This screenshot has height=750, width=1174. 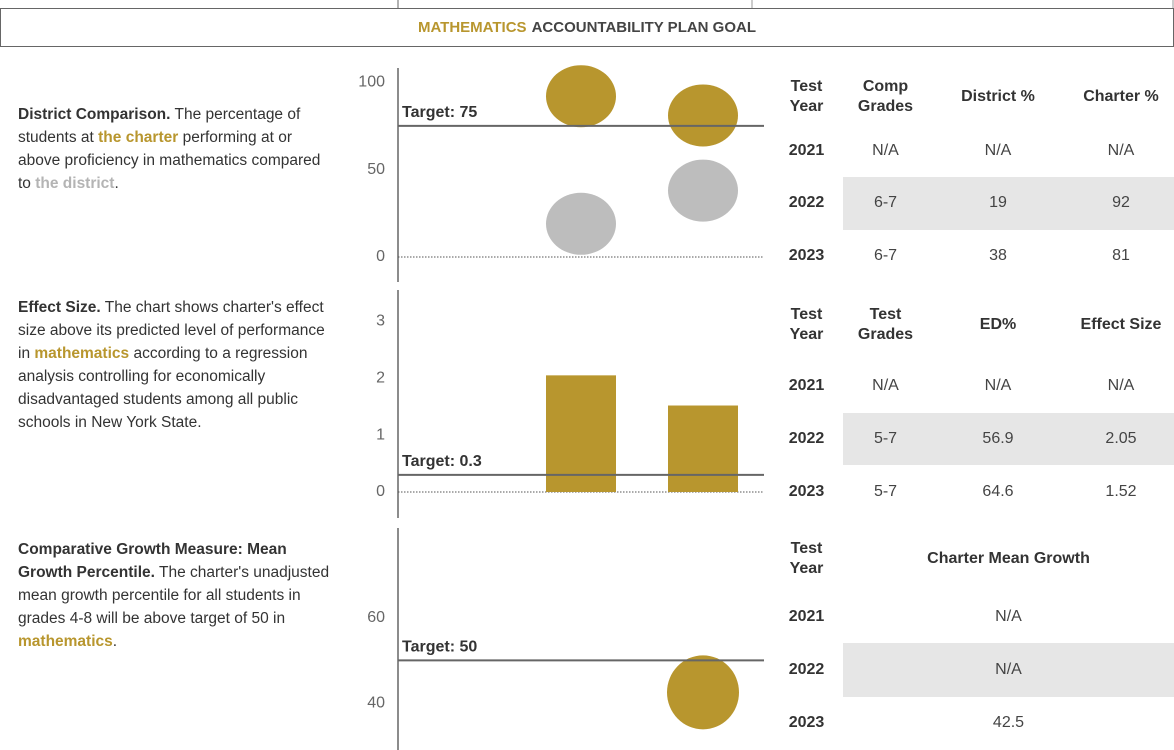 I want to click on target-label: Target: 75, so click(x=439, y=112).